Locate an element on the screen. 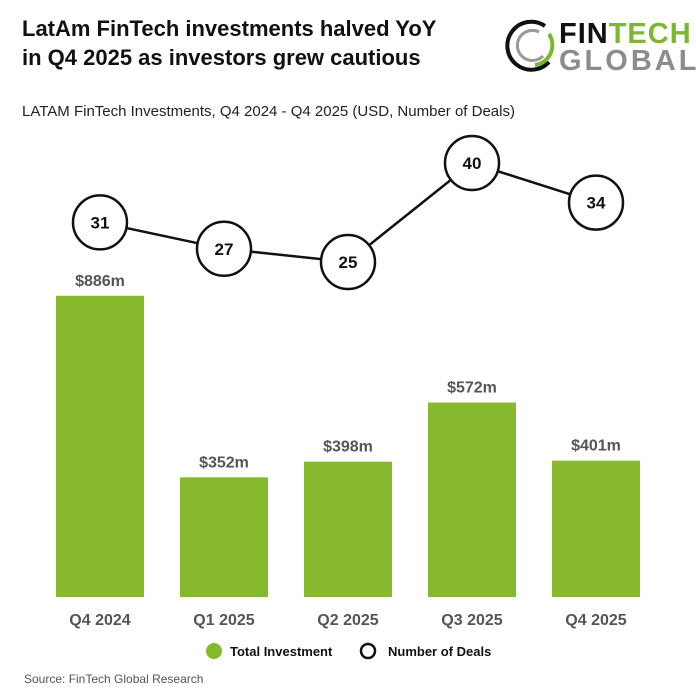 The width and height of the screenshot is (696, 696). source-note: Source: FinTech Global Research is located at coordinates (114, 679).